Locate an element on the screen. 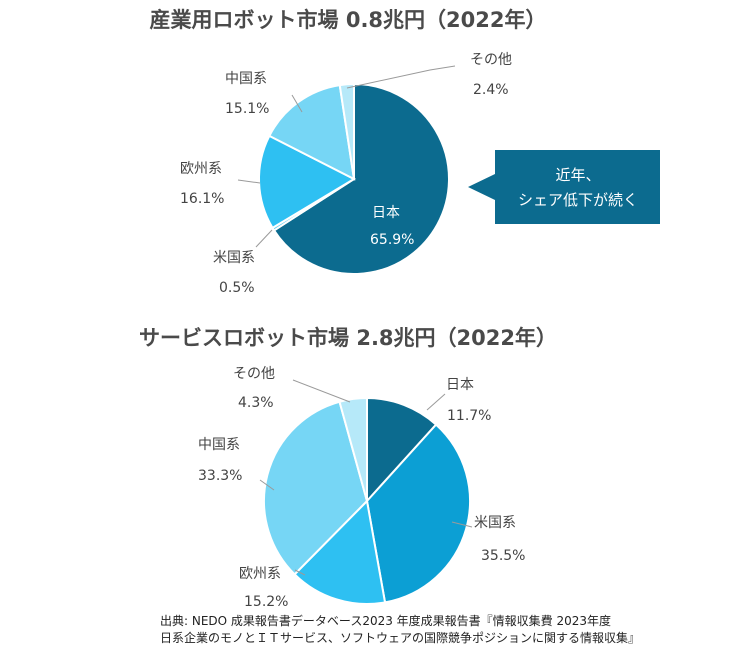 The height and width of the screenshot is (661, 756). service-leader-lines is located at coordinates (366, 477).